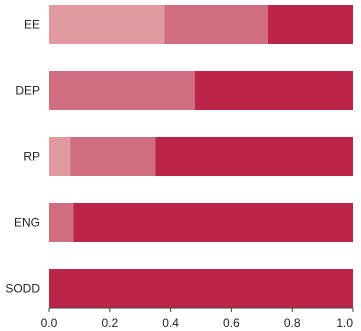 Image resolution: width=361 pixels, height=331 pixels. Describe the element at coordinates (27, 91) in the screenshot. I see `category-label-dep: DEP` at that location.